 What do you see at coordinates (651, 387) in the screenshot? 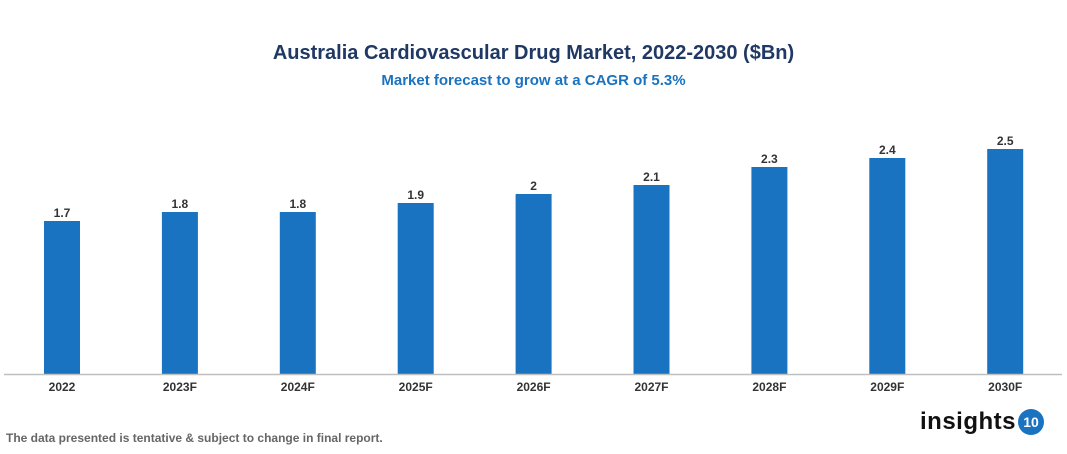
I see `x-tick-label: 2027F` at bounding box center [651, 387].